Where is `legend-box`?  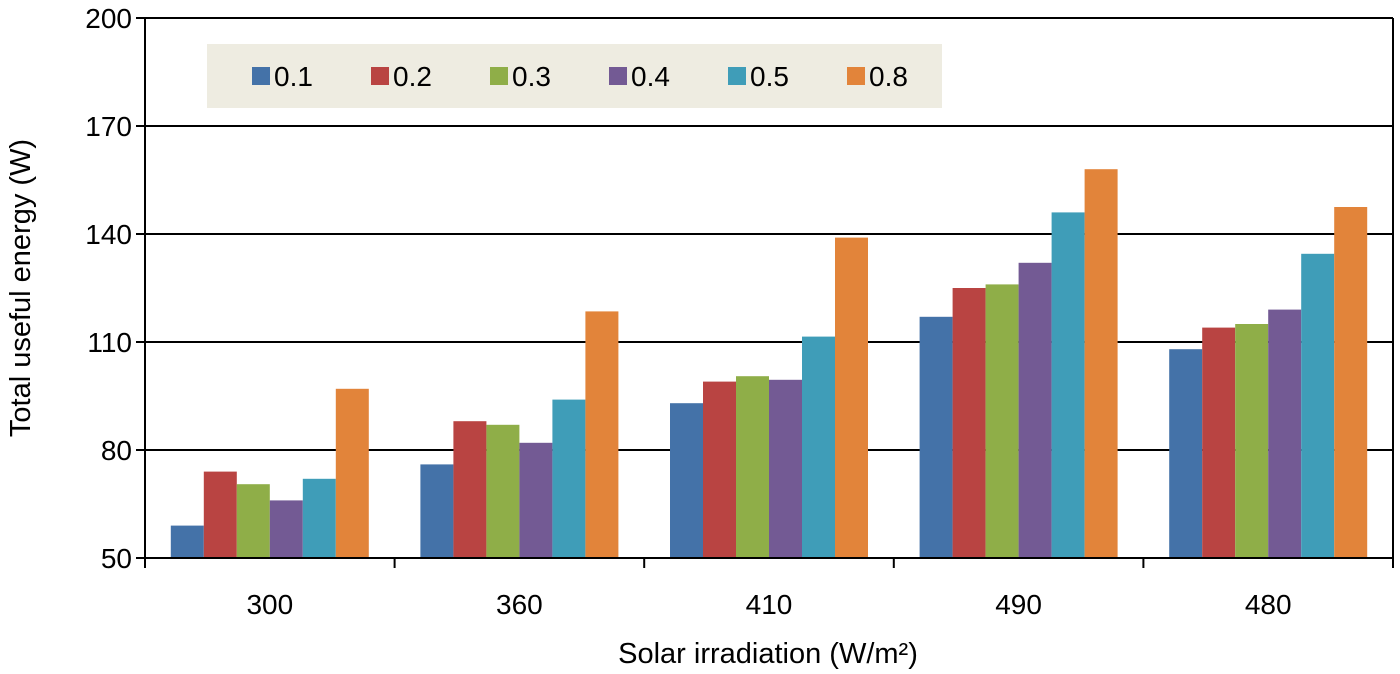 legend-box is located at coordinates (574, 76).